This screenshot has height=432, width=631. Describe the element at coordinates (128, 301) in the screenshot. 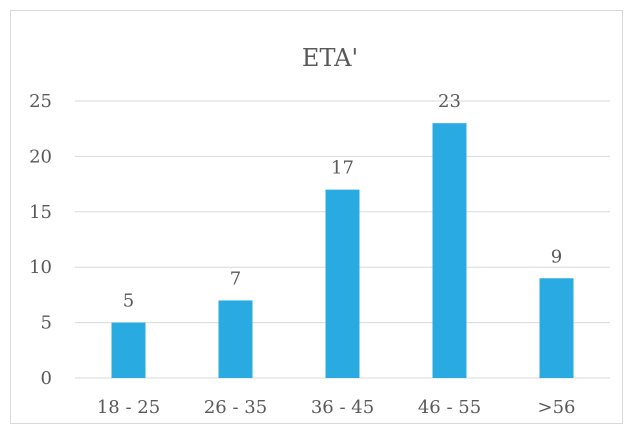

I see `data-label: 5` at that location.